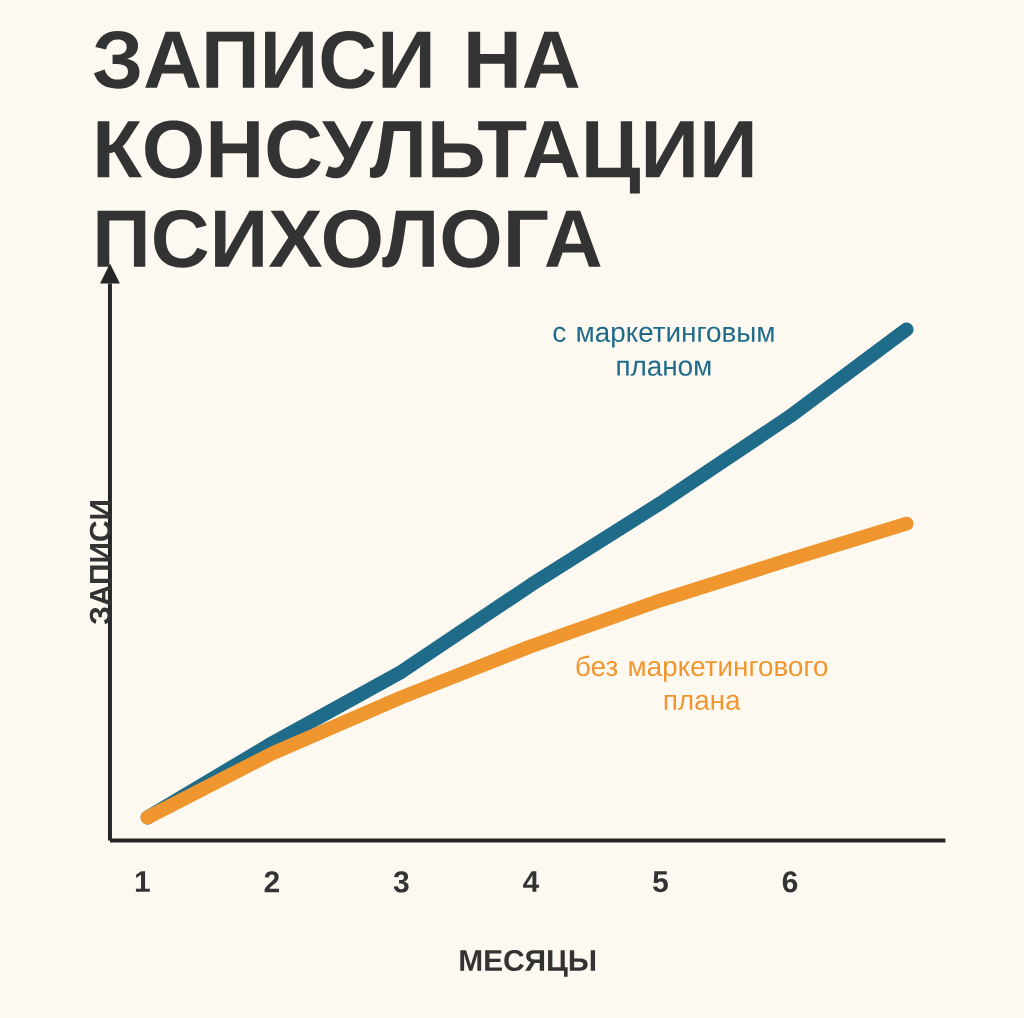 The height and width of the screenshot is (1018, 1024). I want to click on x-tick-label: 4, so click(531, 881).